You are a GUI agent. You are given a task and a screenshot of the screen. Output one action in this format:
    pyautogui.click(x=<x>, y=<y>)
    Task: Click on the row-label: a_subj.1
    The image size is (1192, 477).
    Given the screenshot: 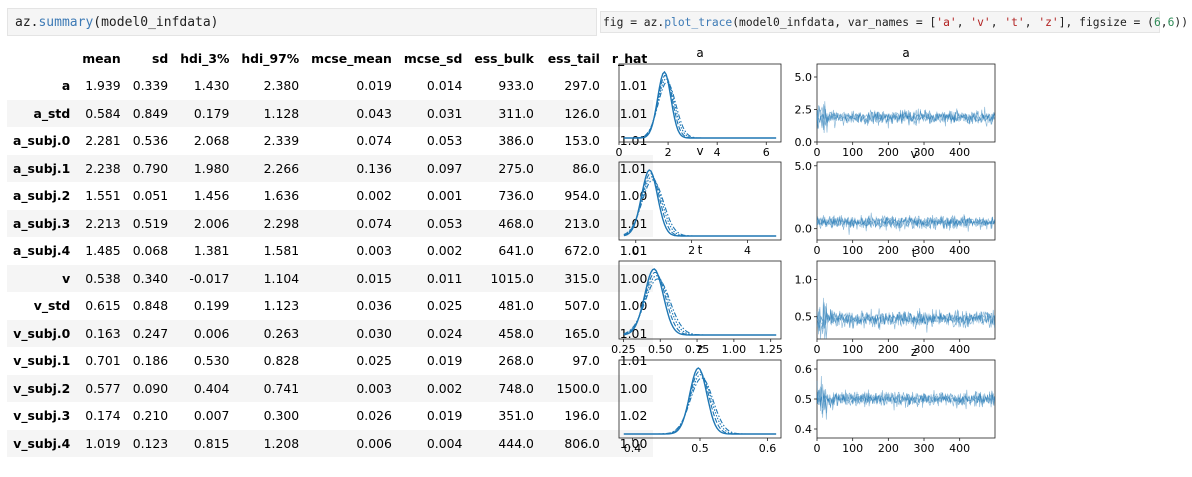 What is the action you would take?
    pyautogui.click(x=42, y=168)
    